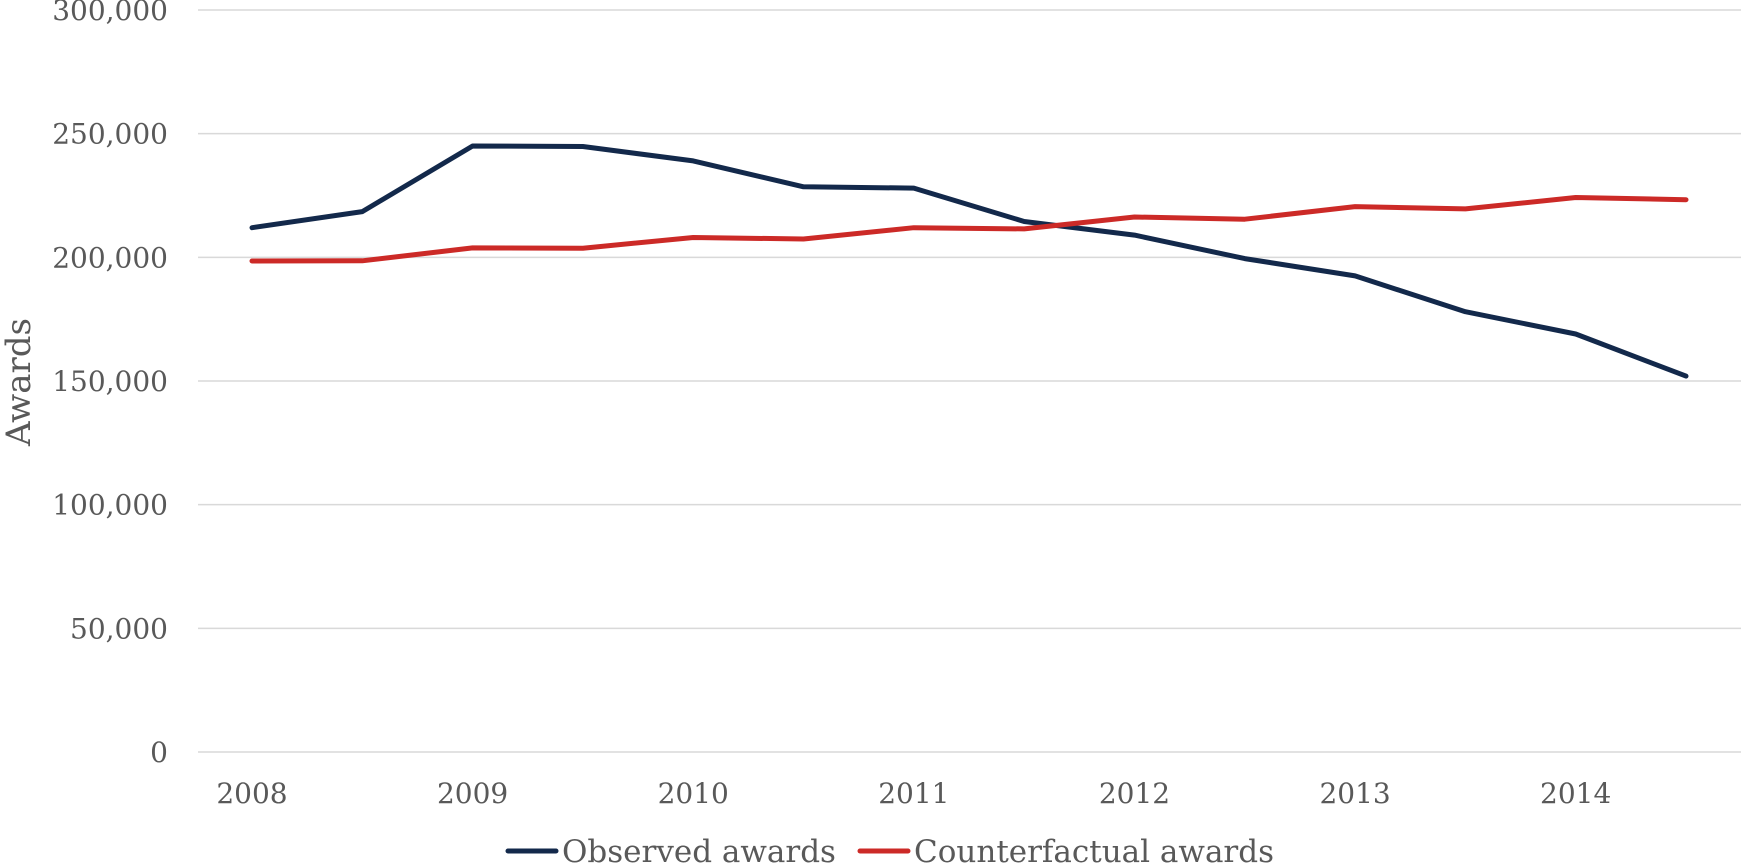  Describe the element at coordinates (19, 382) in the screenshot. I see `y-axis-title: Awards` at that location.